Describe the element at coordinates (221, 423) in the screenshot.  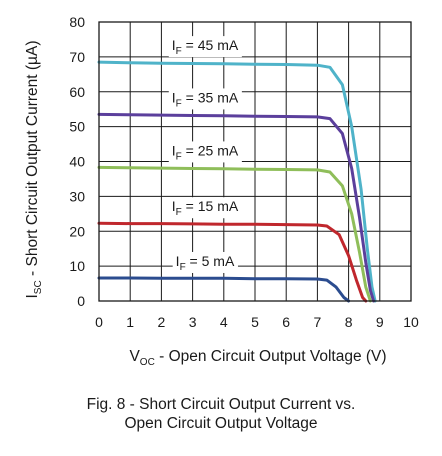
I see `caption-line-2: Open Circuit Output Voltage` at that location.